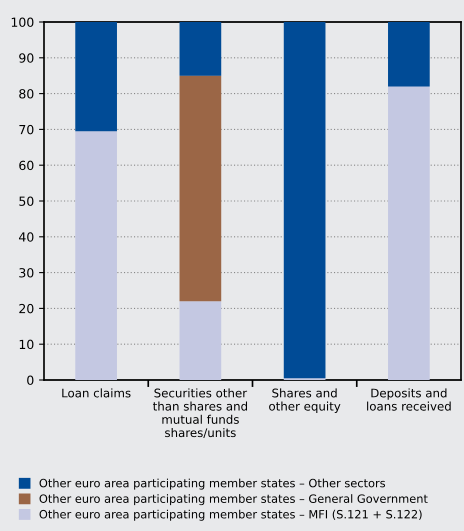 The image size is (464, 531). I want to click on legend-label: Other euro area participating member states – MFI (S.121 + S.122), so click(231, 515).